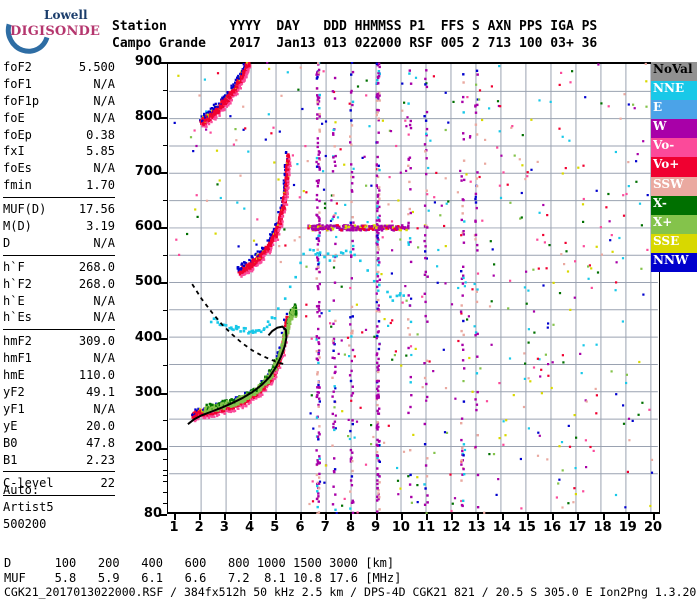 The image size is (700, 600). What do you see at coordinates (674, 72) in the screenshot?
I see `legend-item-noval: NoVal` at bounding box center [674, 72].